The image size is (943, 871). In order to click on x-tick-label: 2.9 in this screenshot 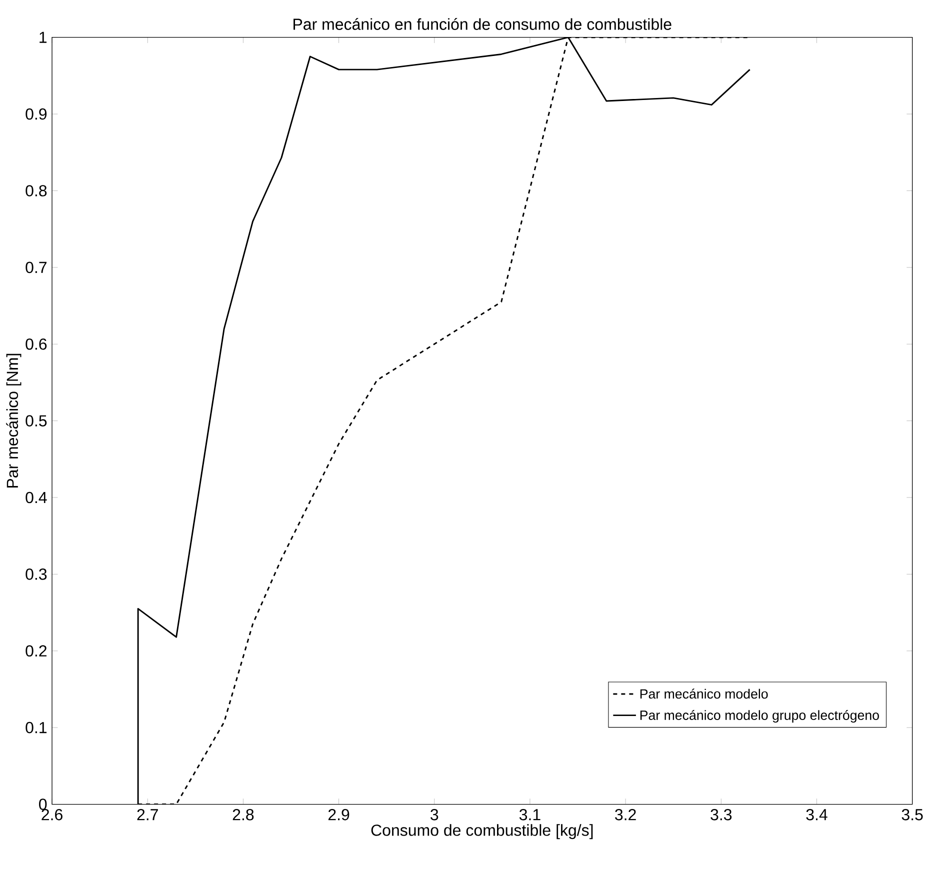, I will do `click(339, 814)`.